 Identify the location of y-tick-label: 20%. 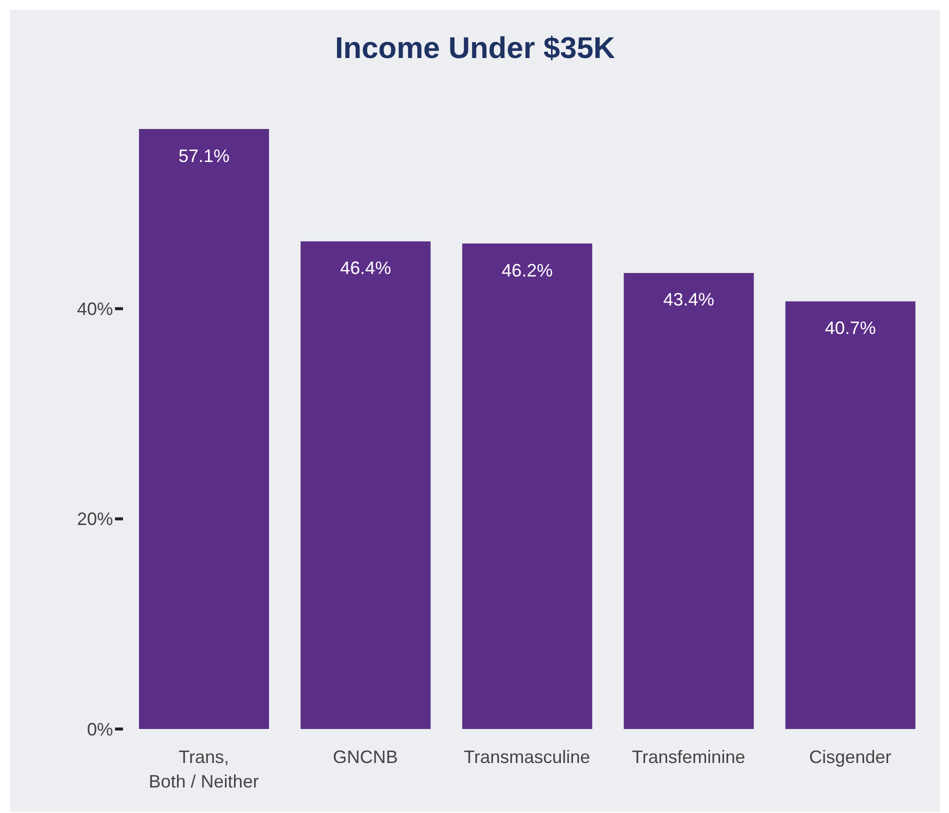
(94, 519).